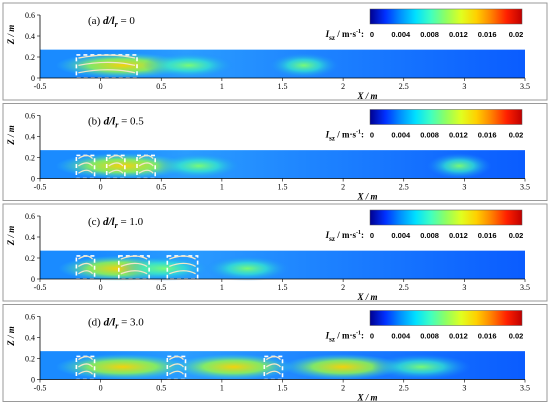 The image size is (550, 402). Describe the element at coordinates (487, 135) in the screenshot. I see `colorbar-tick-label: 0.016` at that location.